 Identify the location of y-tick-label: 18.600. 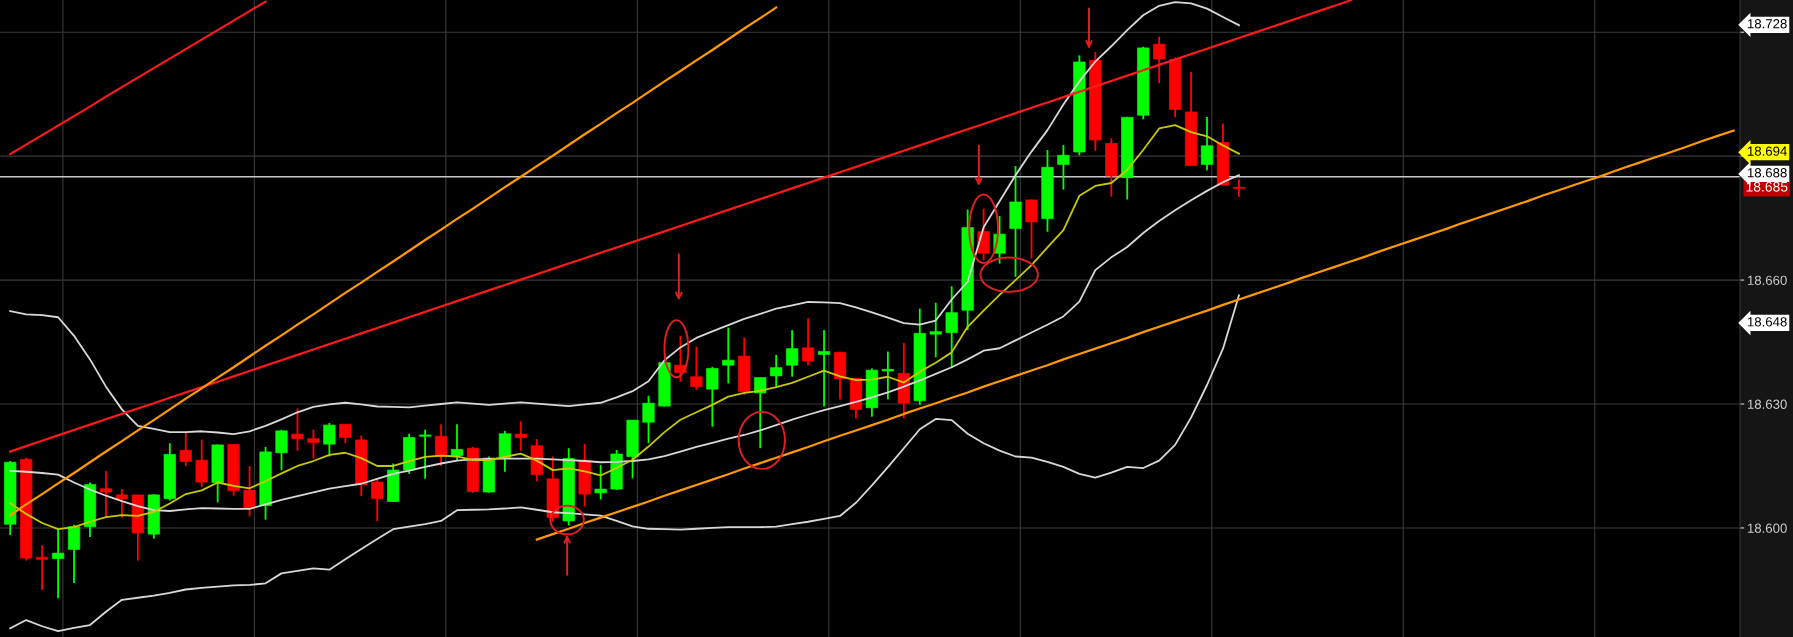
(1767, 528).